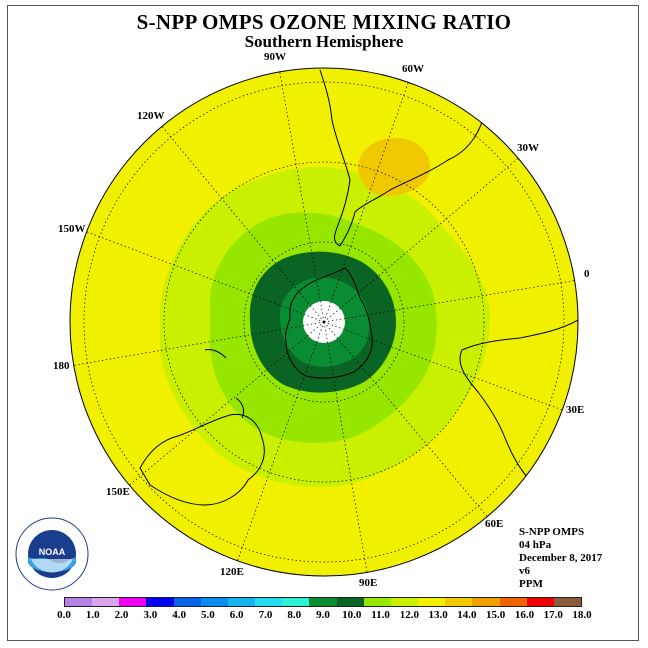 Image resolution: width=648 pixels, height=648 pixels. Describe the element at coordinates (61, 366) in the screenshot. I see `lon-label-180: 180` at that location.